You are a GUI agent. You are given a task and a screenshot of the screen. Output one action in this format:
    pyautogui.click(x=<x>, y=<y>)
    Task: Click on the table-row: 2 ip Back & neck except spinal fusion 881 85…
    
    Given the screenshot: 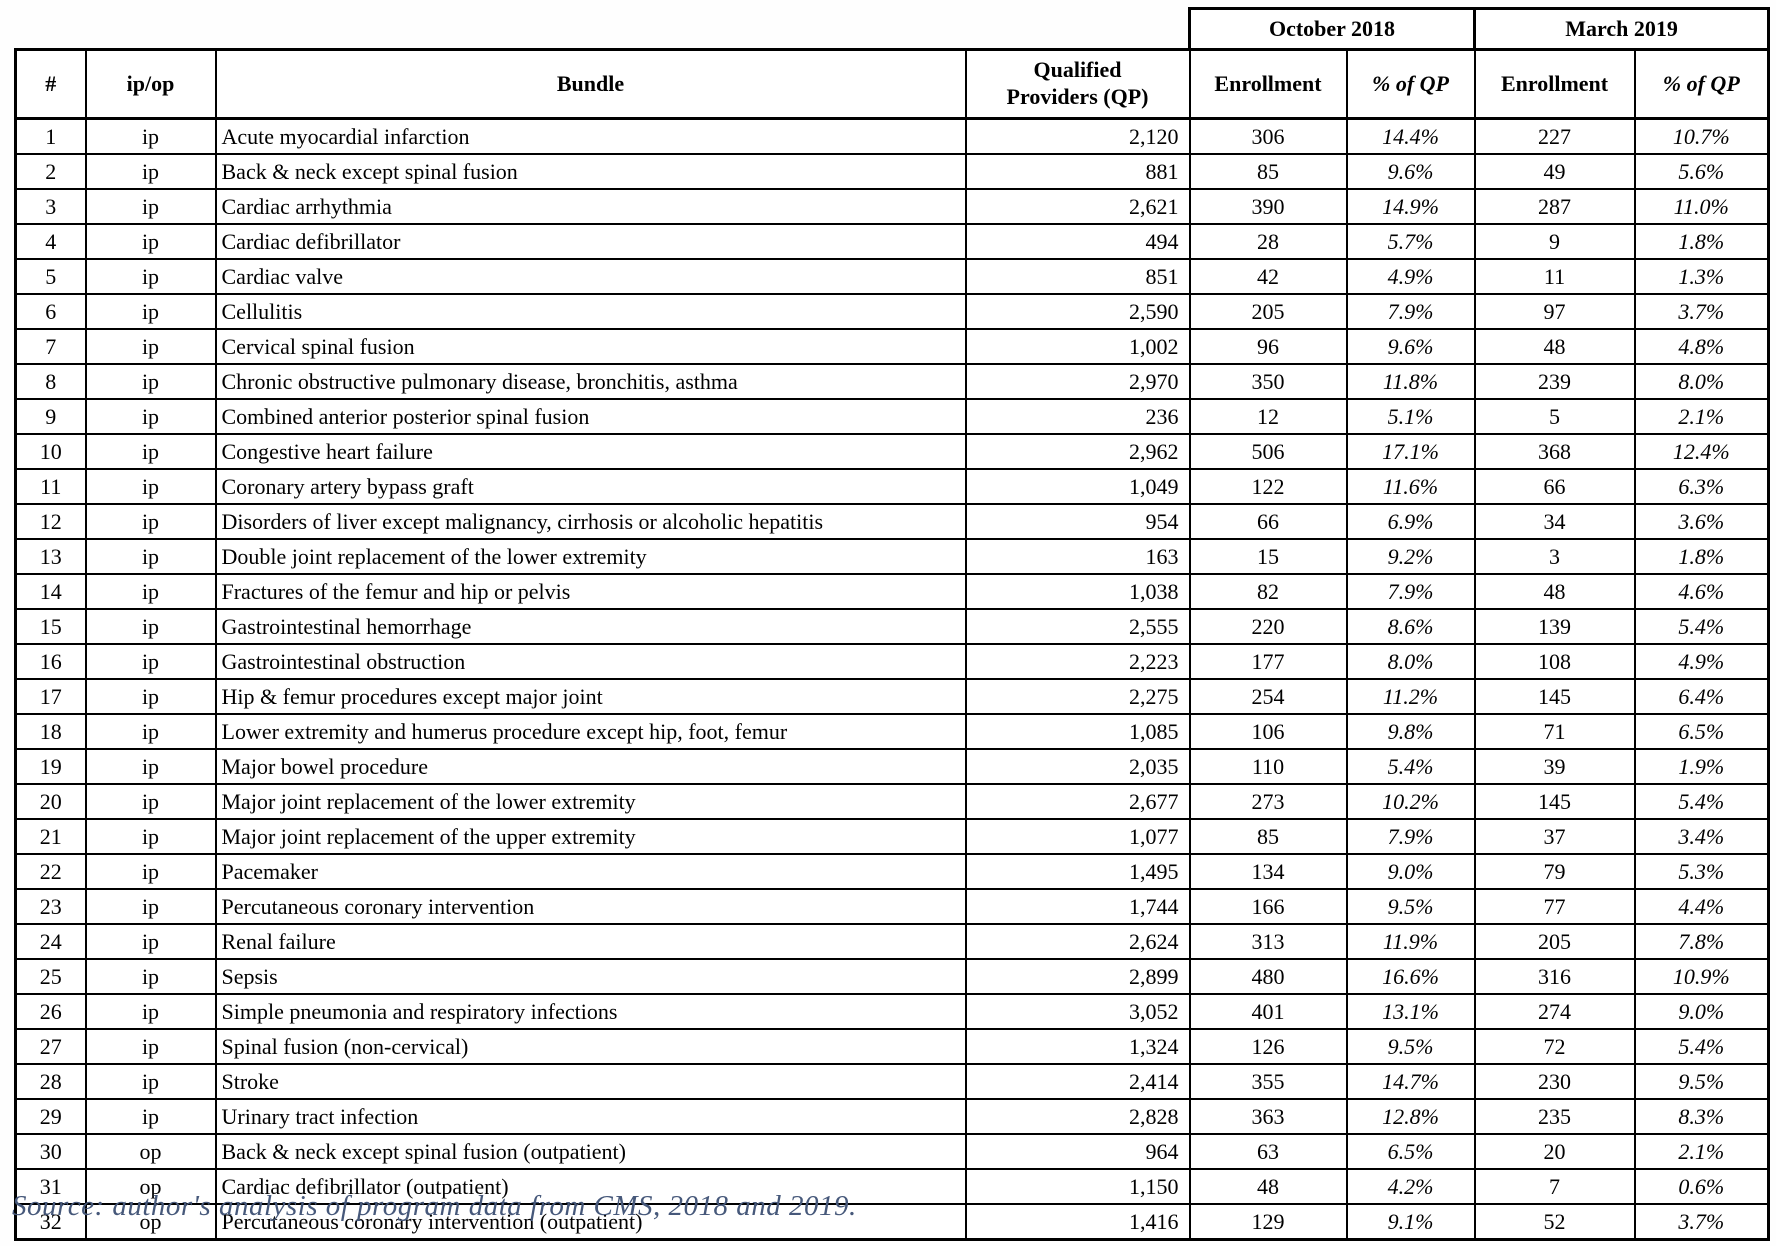 What is the action you would take?
    pyautogui.click(x=892, y=171)
    